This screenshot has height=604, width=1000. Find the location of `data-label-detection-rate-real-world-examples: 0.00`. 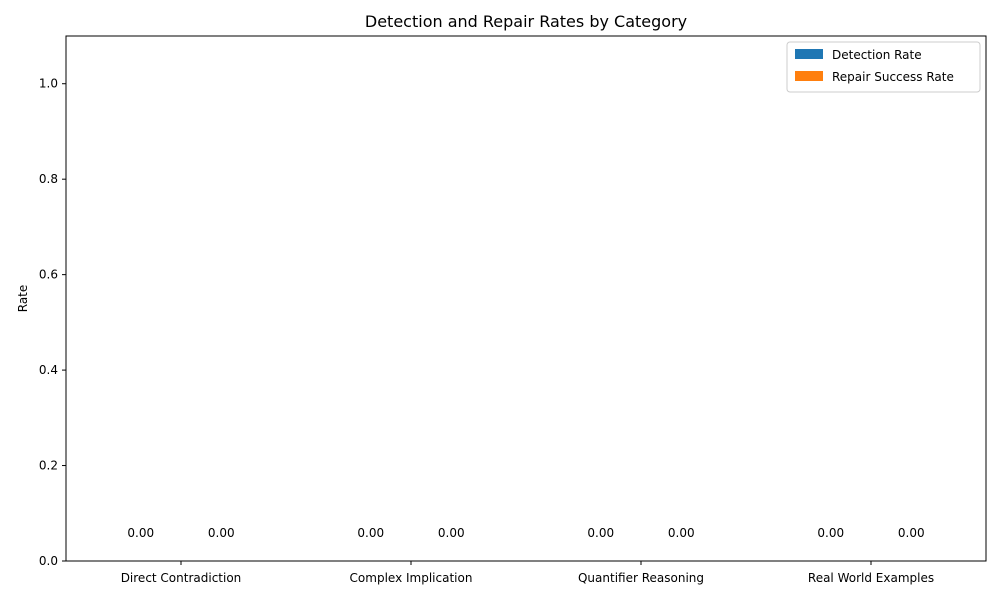

data-label-detection-rate-real-world-examples: 0.00 is located at coordinates (830, 533).